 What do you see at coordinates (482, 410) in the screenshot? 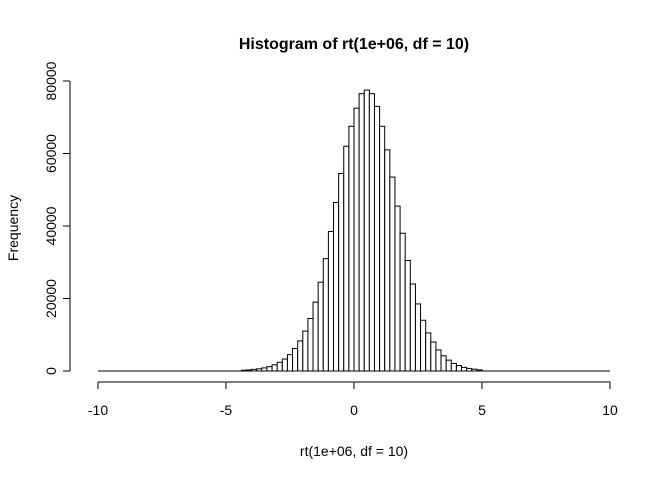
I see `x-tick-label: 5` at bounding box center [482, 410].